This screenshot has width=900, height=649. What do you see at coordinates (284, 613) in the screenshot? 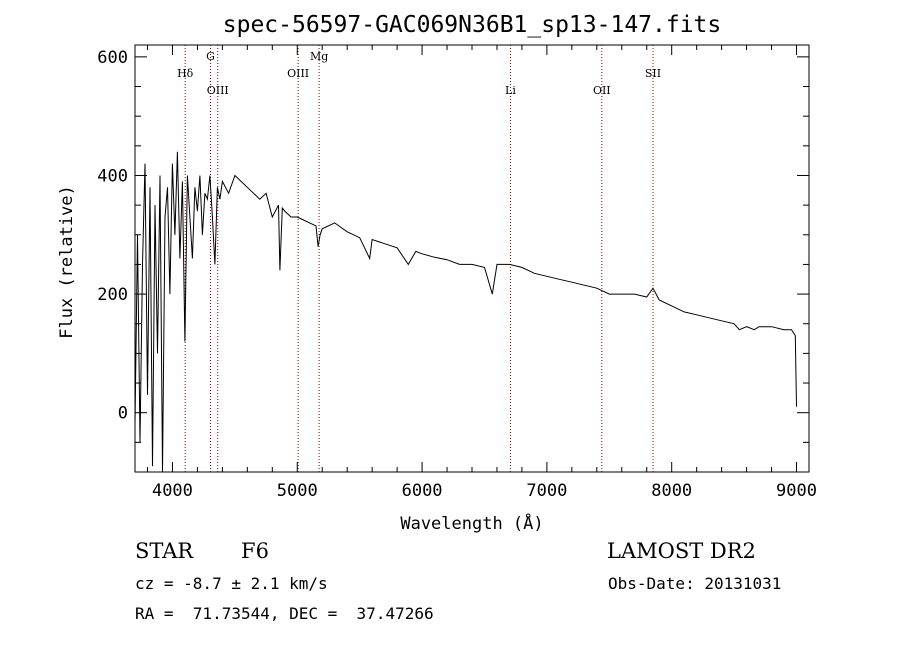
I see `coordinates-text: RA = 71.73544, DEC = 37.47266` at bounding box center [284, 613].